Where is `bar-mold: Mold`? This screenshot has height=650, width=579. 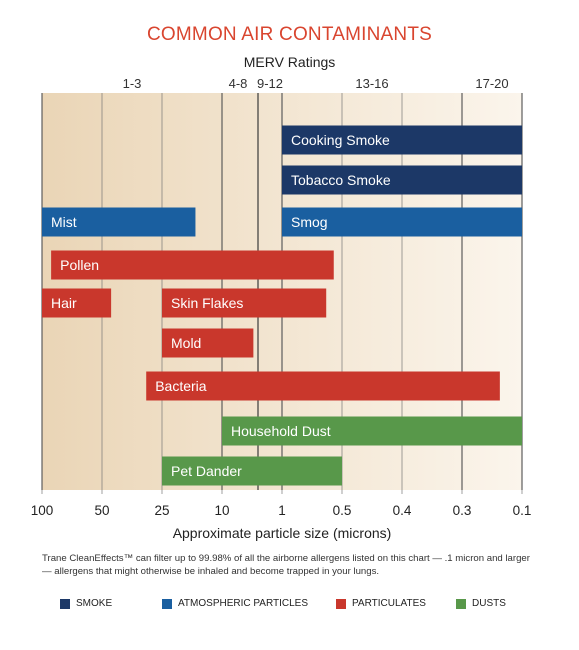
bar-mold: Mold is located at coordinates (208, 343).